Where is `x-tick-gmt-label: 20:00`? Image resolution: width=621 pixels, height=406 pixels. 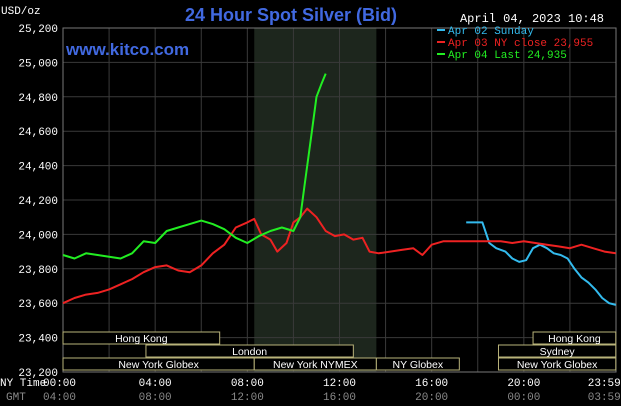
x-tick-gmt-label: 20:00 is located at coordinates (431, 398).